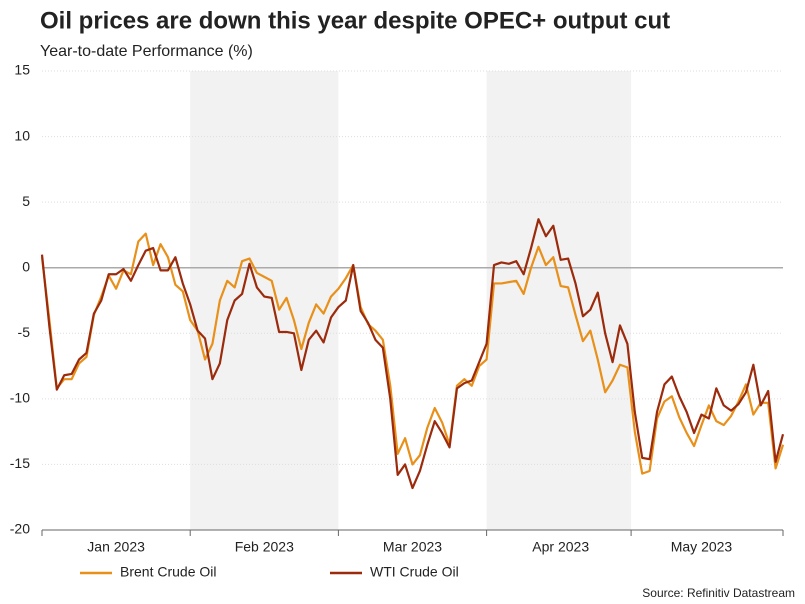 This screenshot has height=604, width=805. Describe the element at coordinates (24, 332) in the screenshot. I see `y-tick-label: -5` at that location.